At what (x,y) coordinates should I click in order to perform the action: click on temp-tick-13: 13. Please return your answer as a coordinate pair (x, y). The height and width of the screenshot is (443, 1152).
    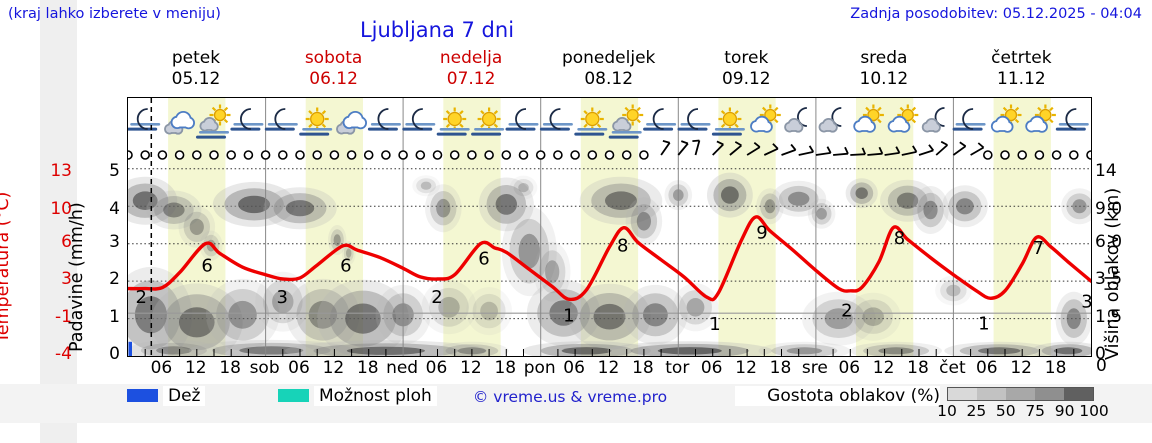
    Looking at the image, I should click on (61, 171).